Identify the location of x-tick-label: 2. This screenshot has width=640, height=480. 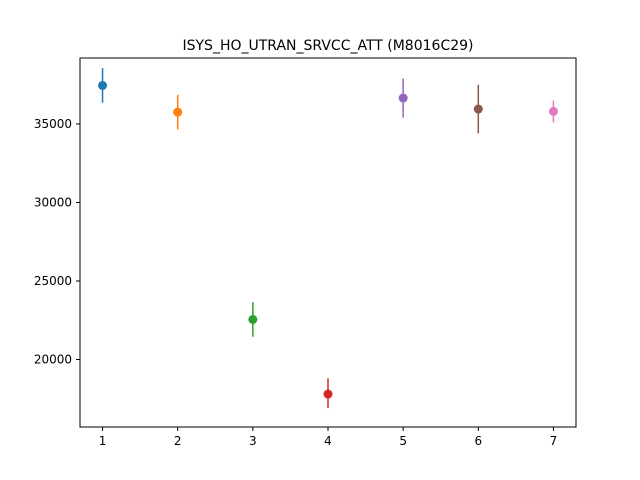
(178, 441).